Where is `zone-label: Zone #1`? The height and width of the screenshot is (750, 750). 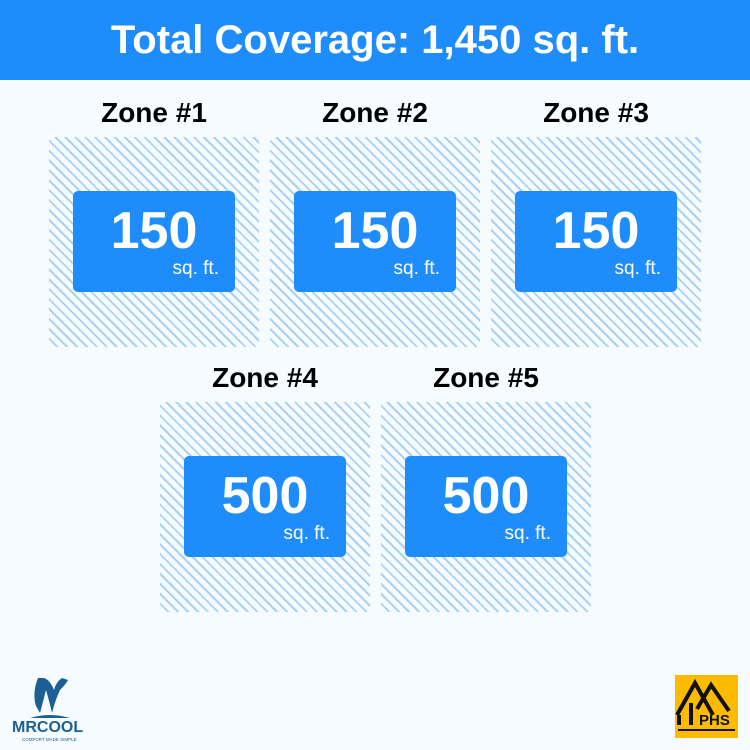 zone-label: Zone #1 is located at coordinates (154, 112).